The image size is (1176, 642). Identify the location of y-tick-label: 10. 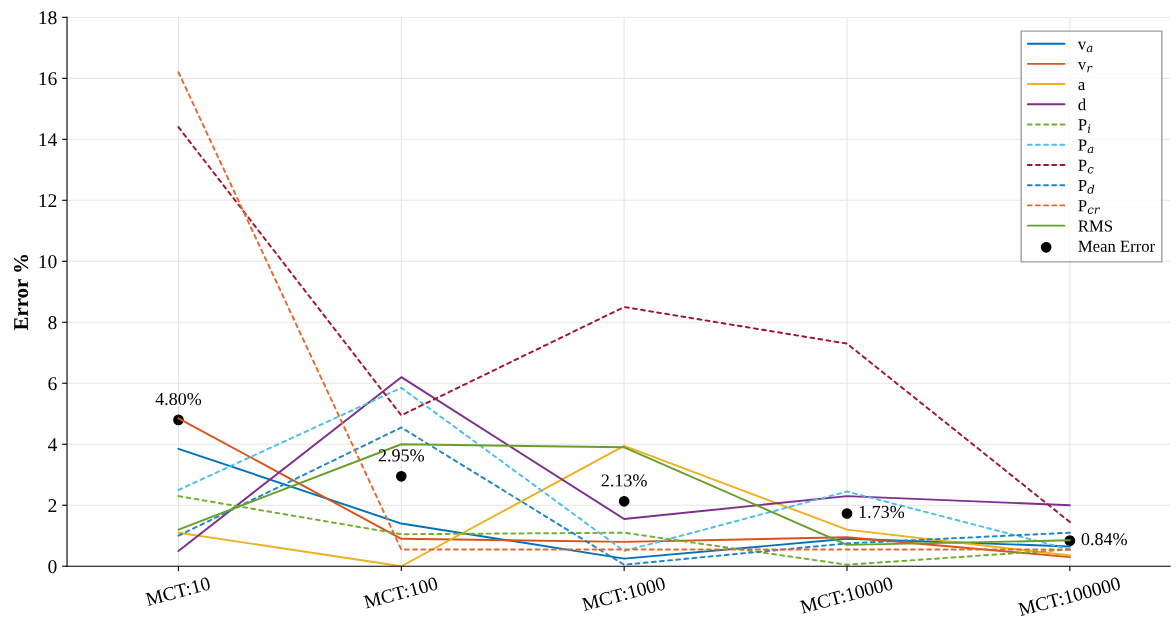
(48, 262).